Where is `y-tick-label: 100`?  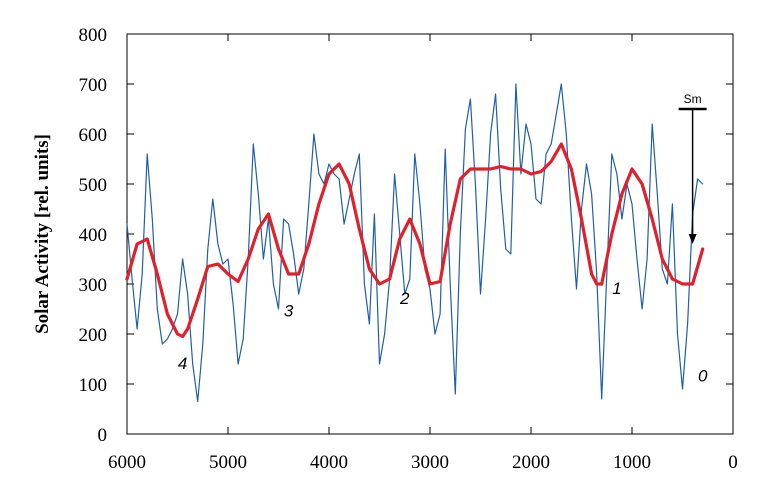
y-tick-label: 100 is located at coordinates (93, 385).